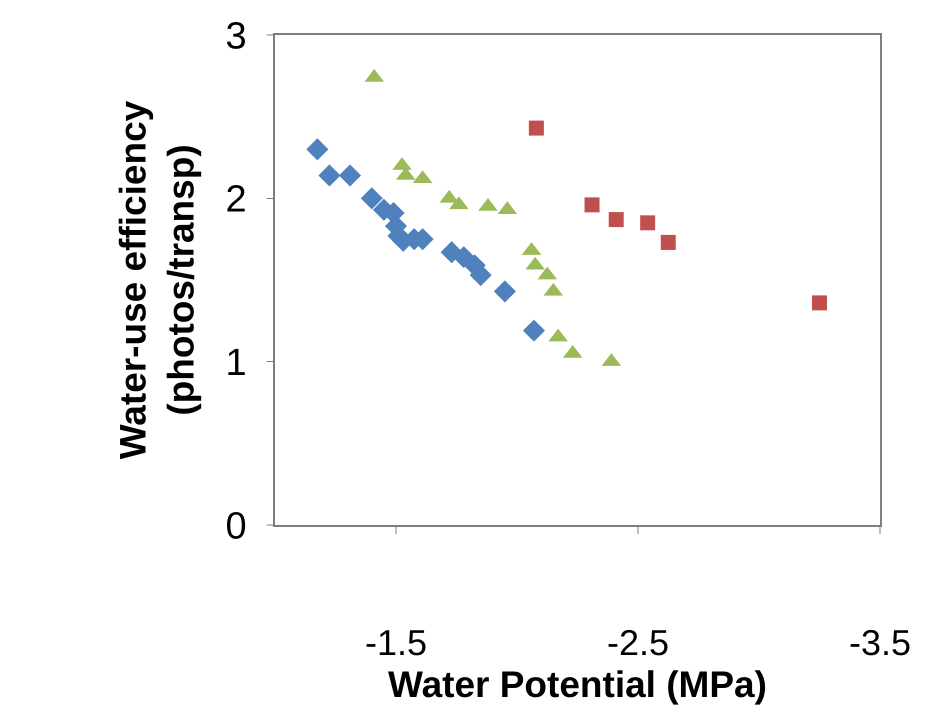 This screenshot has width=933, height=705. Describe the element at coordinates (236, 36) in the screenshot. I see `y-tick-label: 3` at that location.